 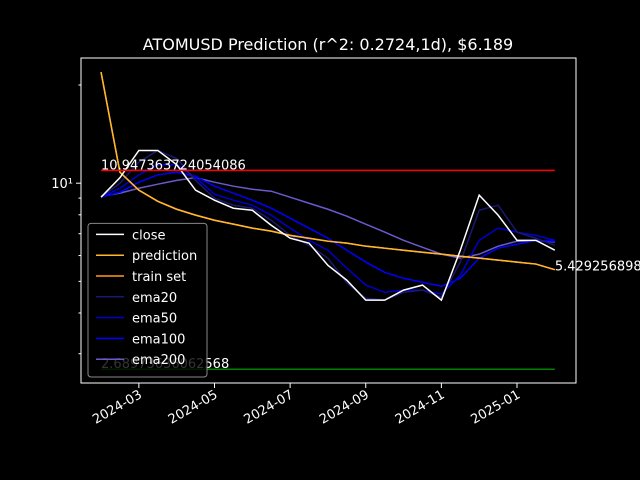 What do you see at coordinates (62, 184) in the screenshot?
I see `y-tick-label: 10¹` at bounding box center [62, 184].